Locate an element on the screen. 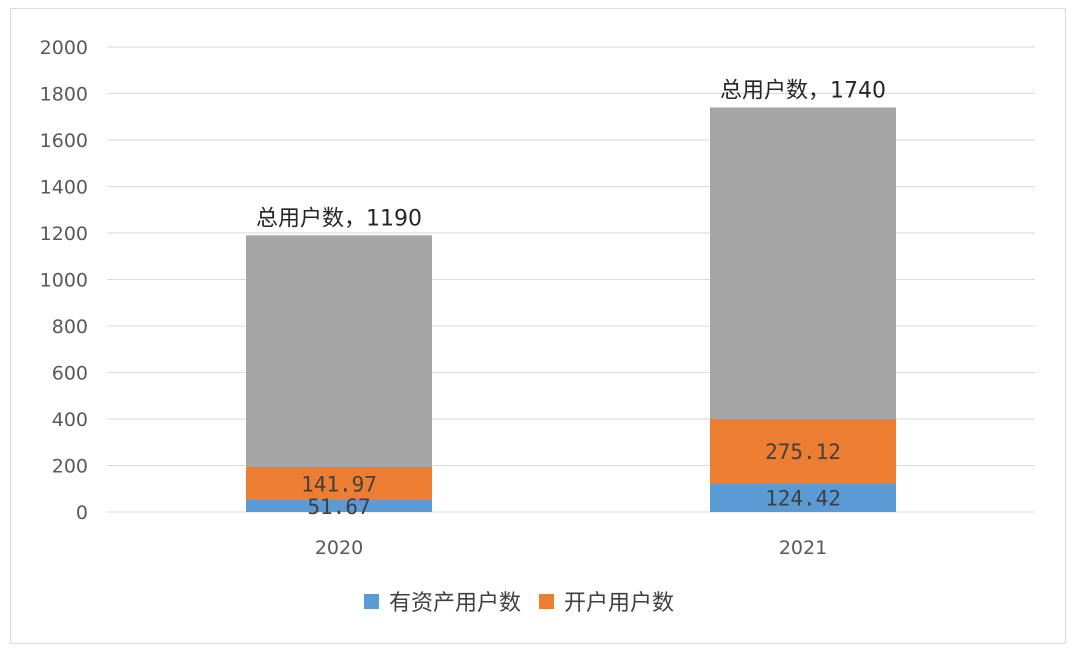 The height and width of the screenshot is (656, 1080). y-tick-label: 800 is located at coordinates (70, 327).